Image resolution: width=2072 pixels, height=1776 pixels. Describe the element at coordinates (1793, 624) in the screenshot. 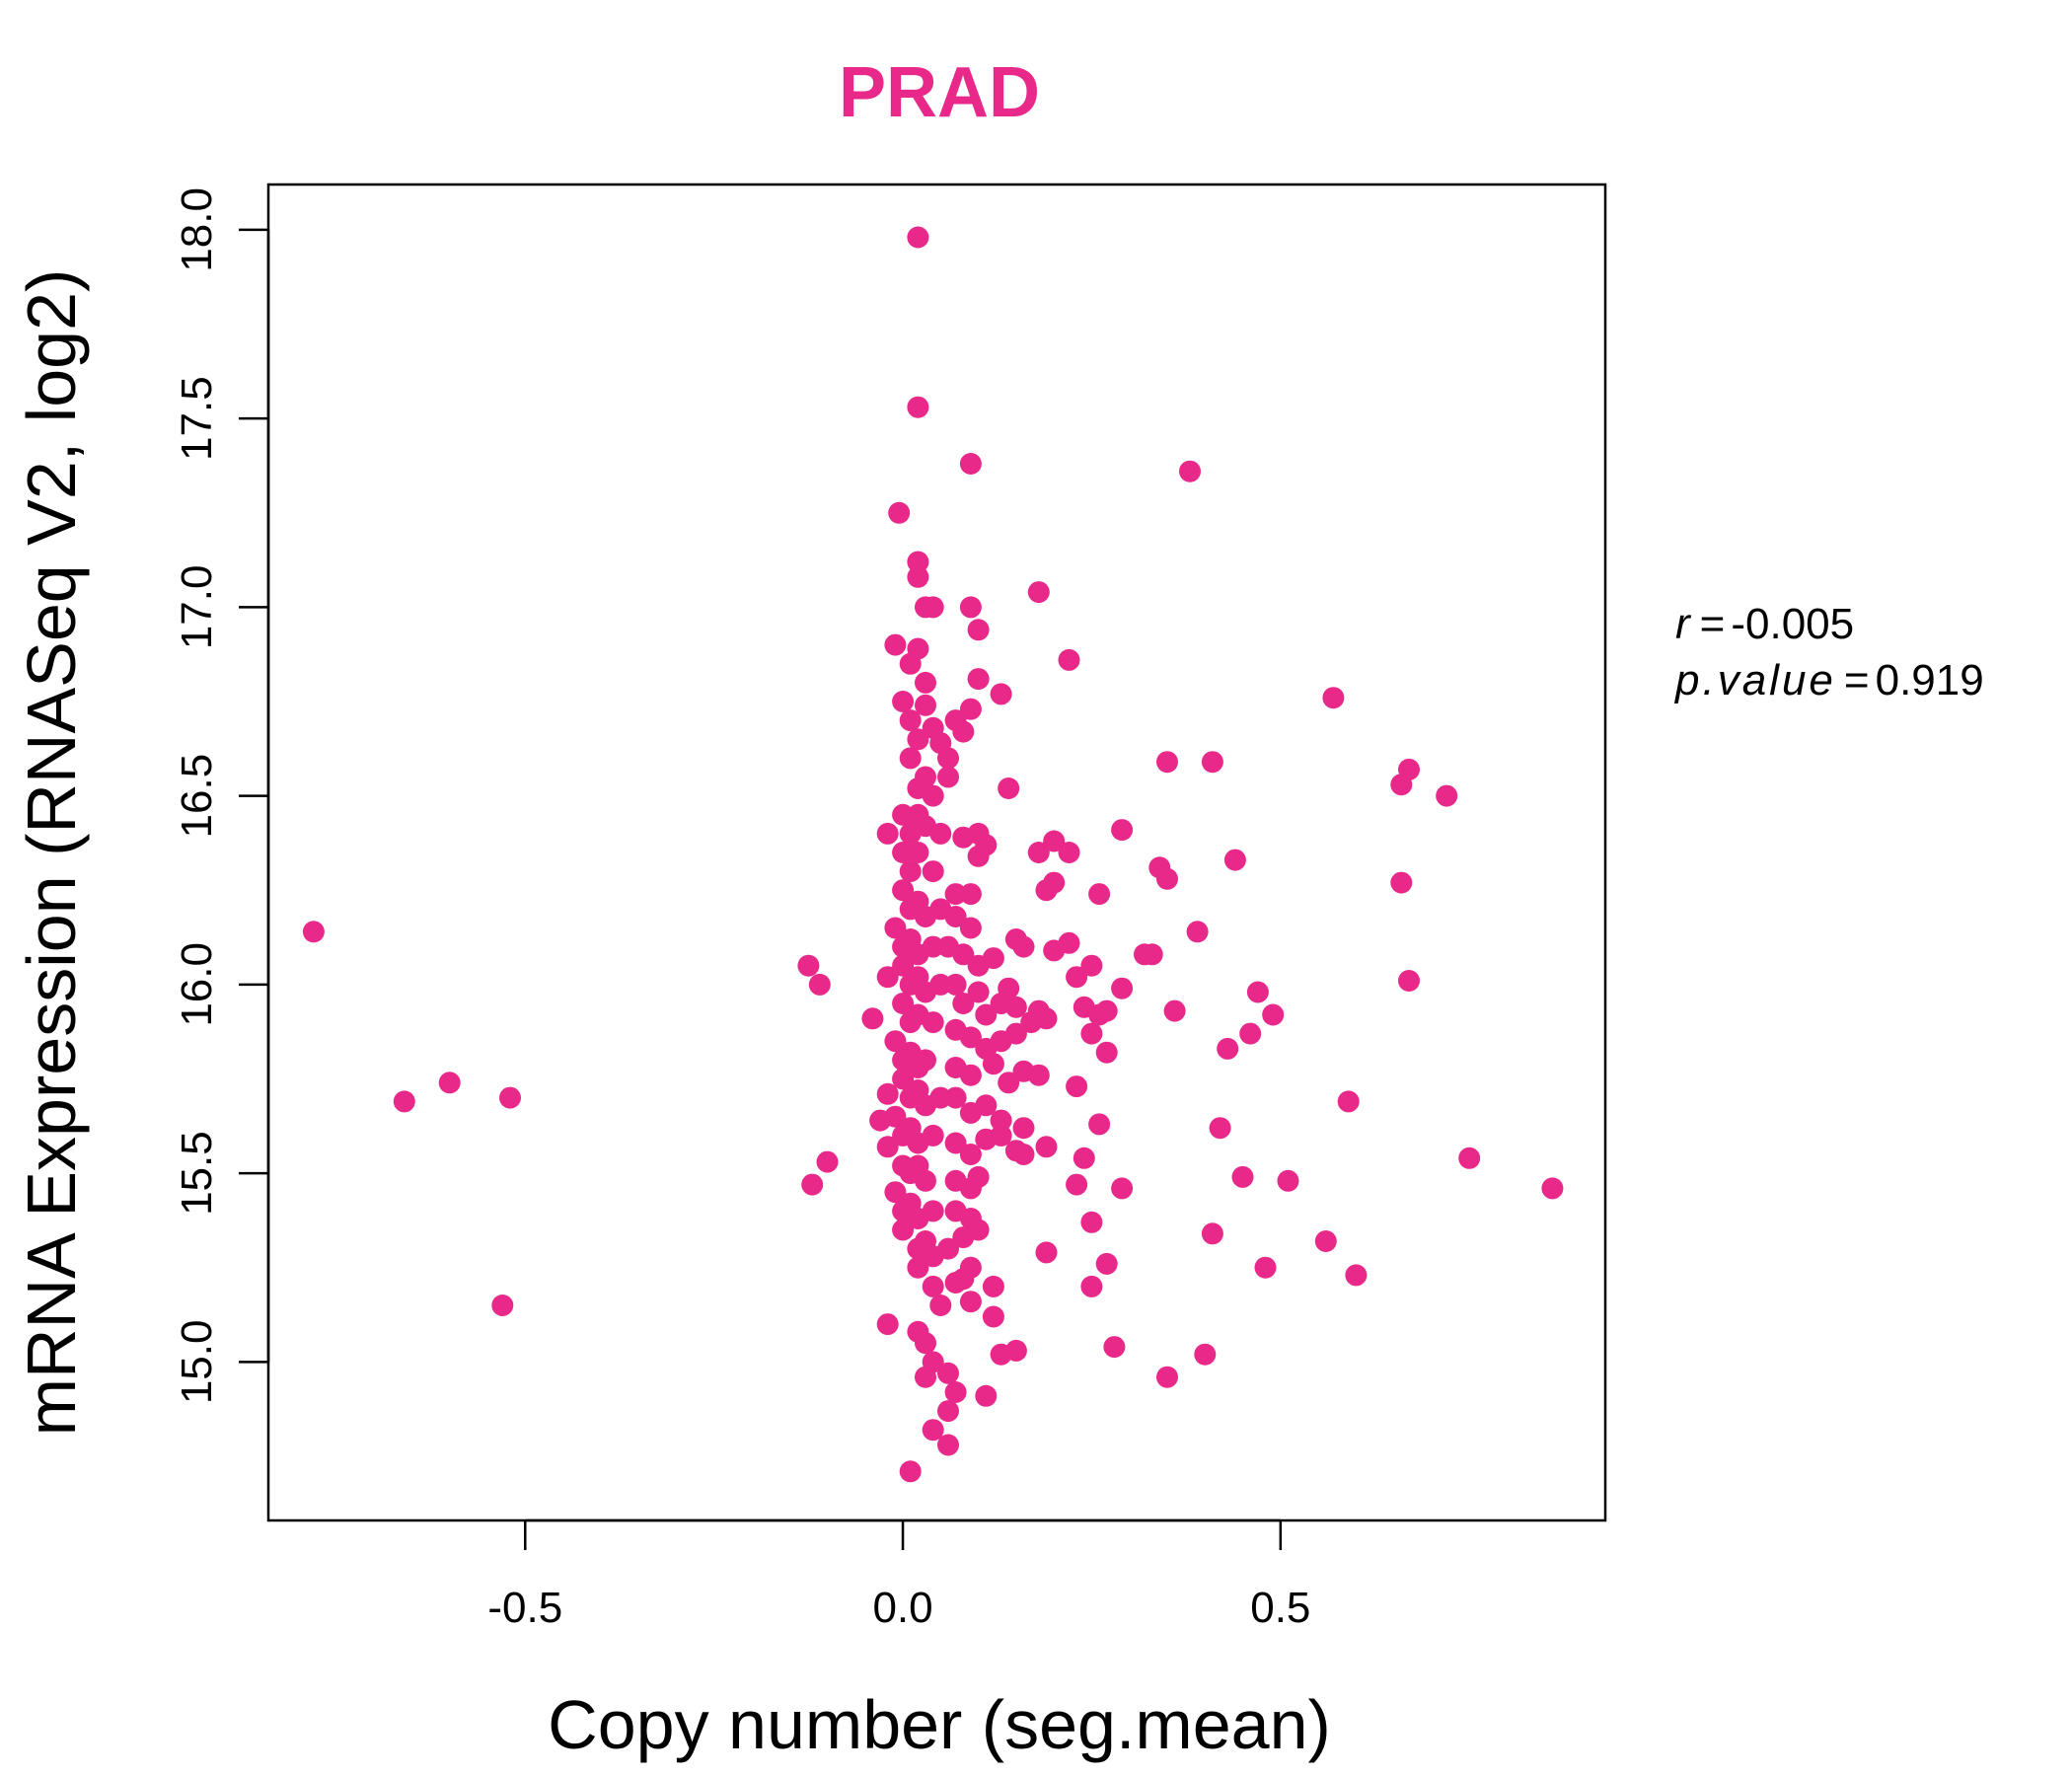

I see `r-value: -0.005` at that location.